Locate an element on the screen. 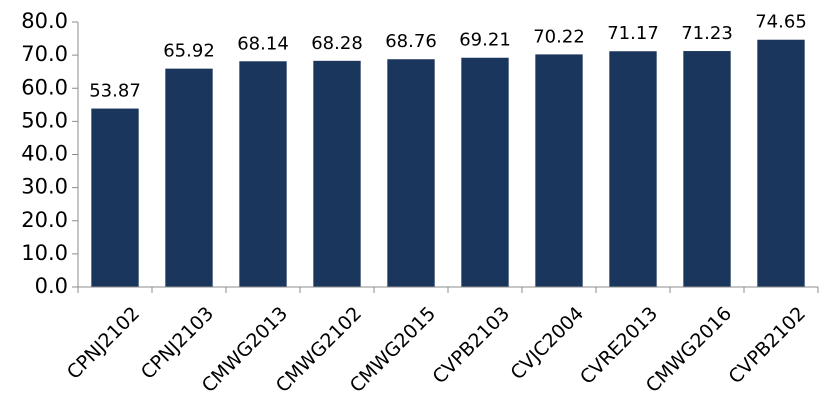  data-label: 68.28 is located at coordinates (337, 43).